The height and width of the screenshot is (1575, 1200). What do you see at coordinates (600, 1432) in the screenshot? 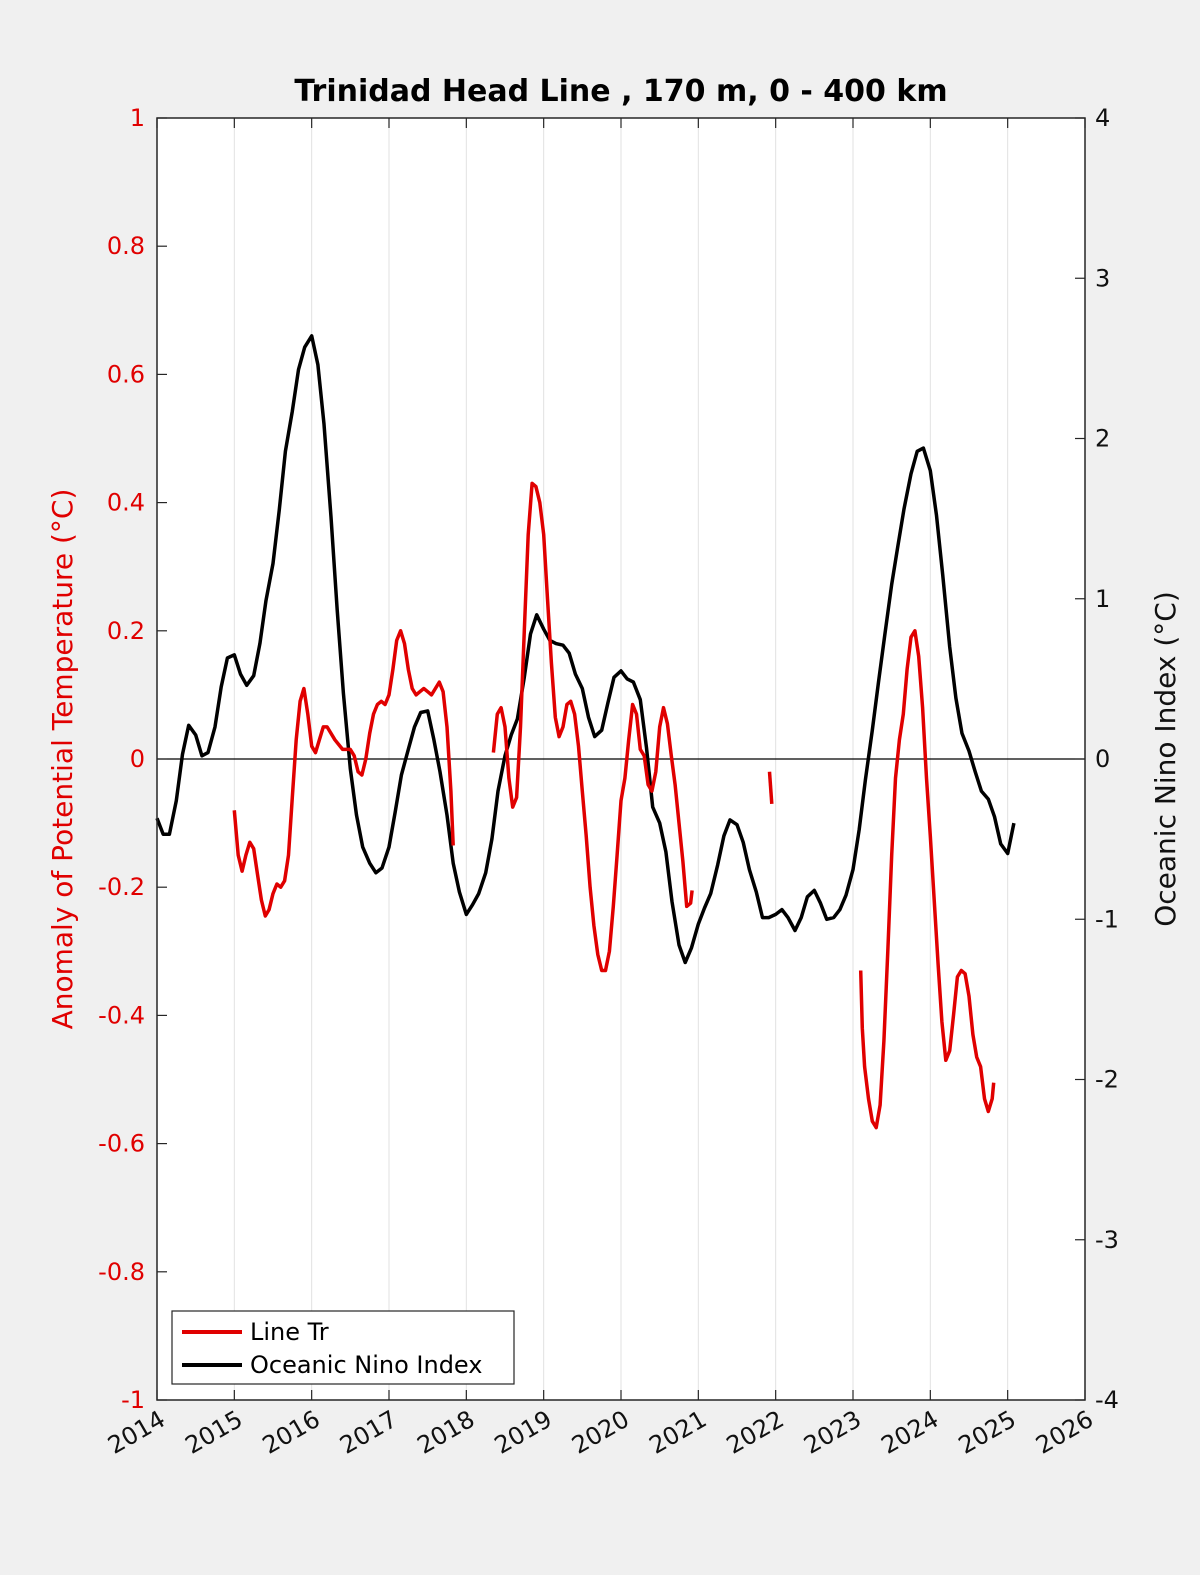
I see `x-tick-label: 2020` at bounding box center [600, 1432].